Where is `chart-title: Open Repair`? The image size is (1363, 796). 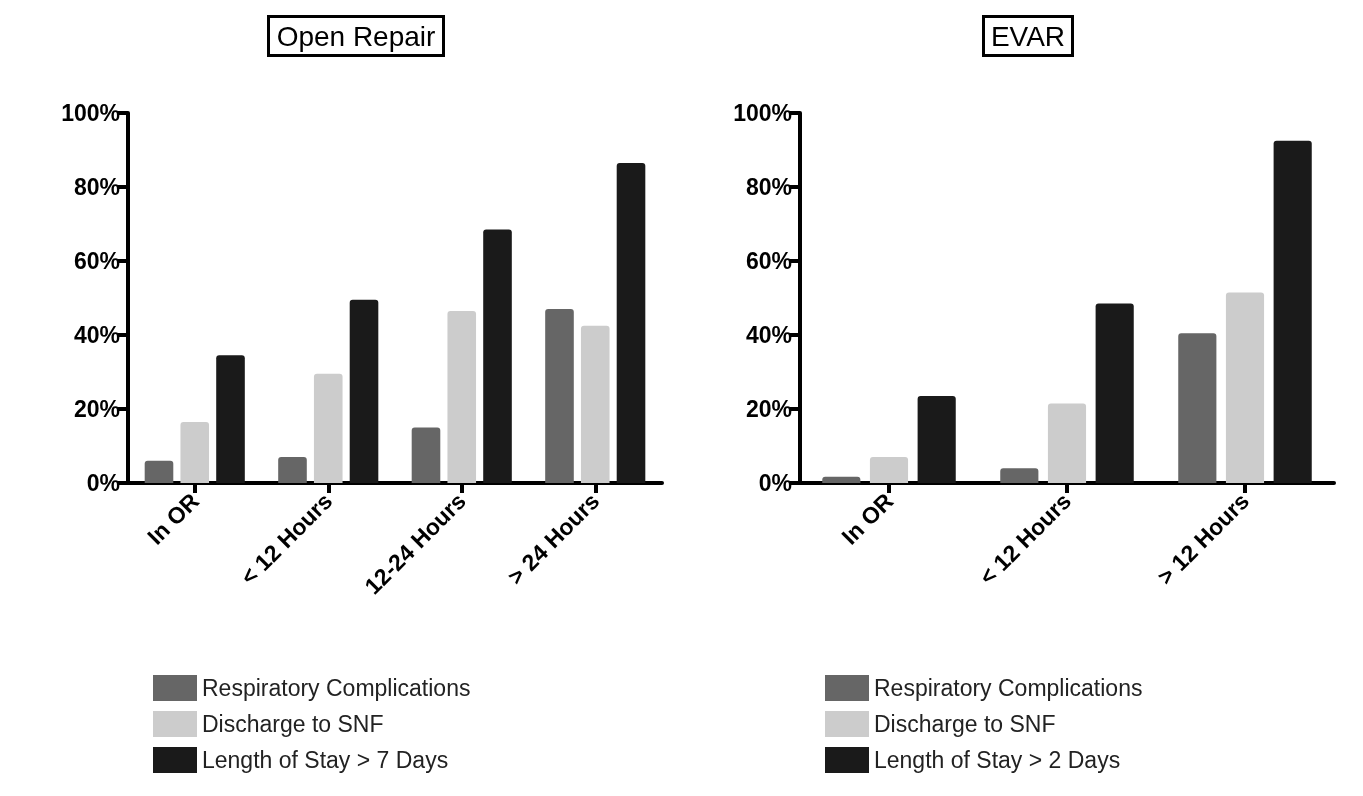
chart-title: Open Repair is located at coordinates (356, 36).